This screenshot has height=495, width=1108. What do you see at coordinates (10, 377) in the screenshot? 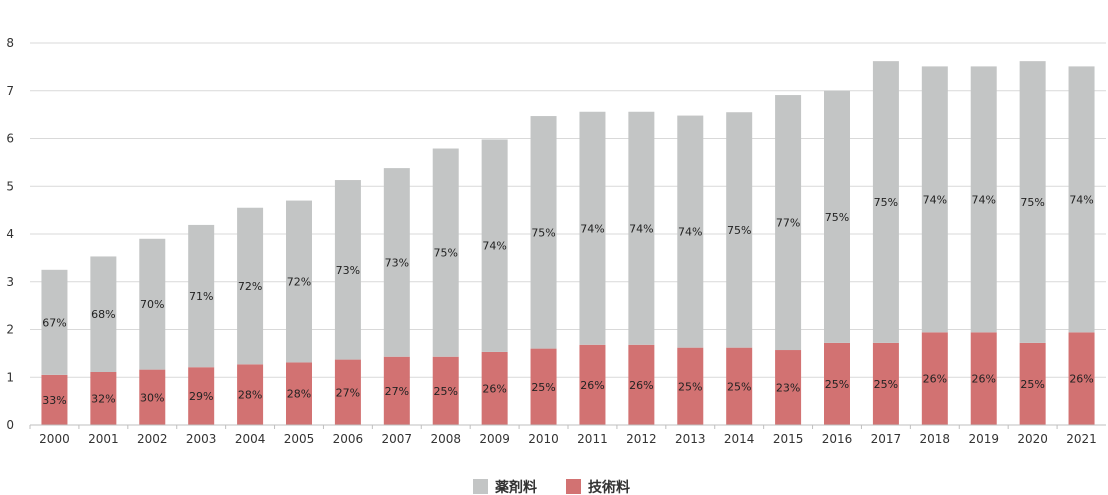
I see `y-tick-label: 1` at bounding box center [10, 377].